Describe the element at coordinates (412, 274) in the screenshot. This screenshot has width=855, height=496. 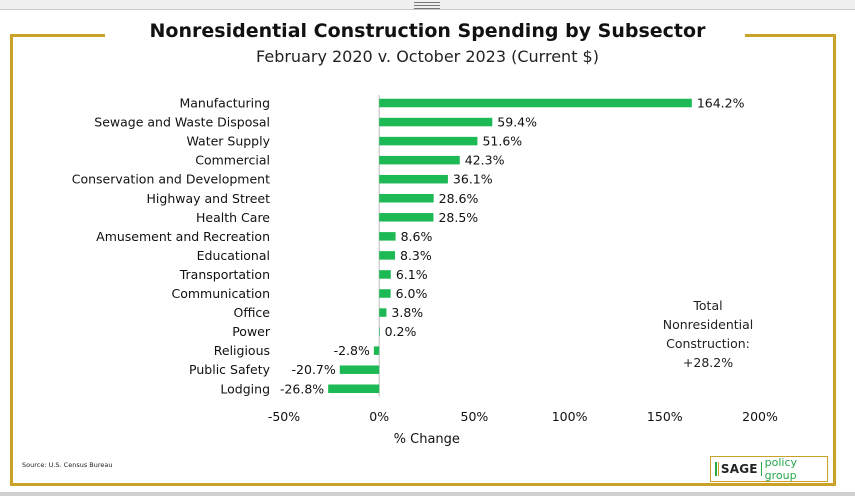
I see `value-label: 6.1%` at that location.